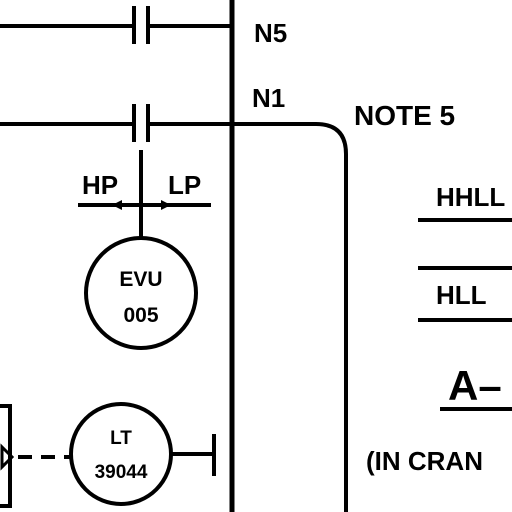 The image size is (512, 512). Describe the element at coordinates (141, 293) in the screenshot. I see `evu-instrument-bubble` at that location.